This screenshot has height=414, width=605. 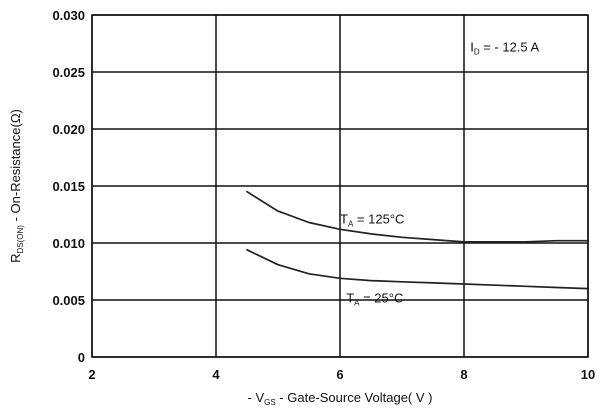 I want to click on x-tick-label: 2, so click(x=91, y=374).